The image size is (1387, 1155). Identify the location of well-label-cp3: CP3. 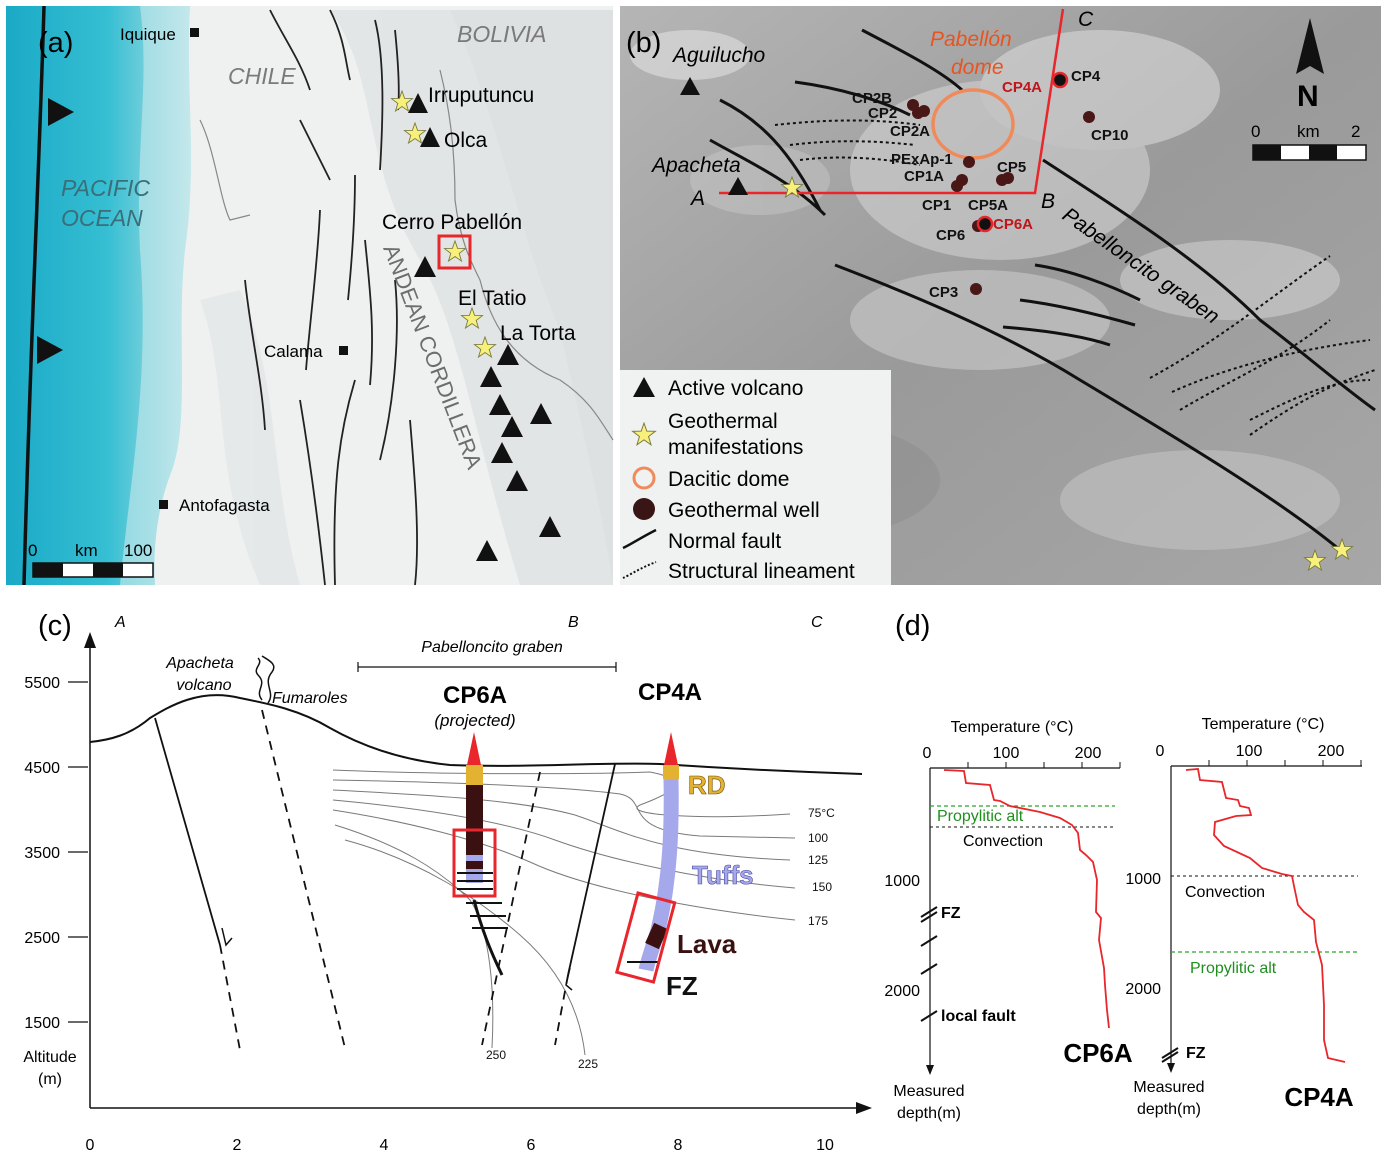
(943, 292).